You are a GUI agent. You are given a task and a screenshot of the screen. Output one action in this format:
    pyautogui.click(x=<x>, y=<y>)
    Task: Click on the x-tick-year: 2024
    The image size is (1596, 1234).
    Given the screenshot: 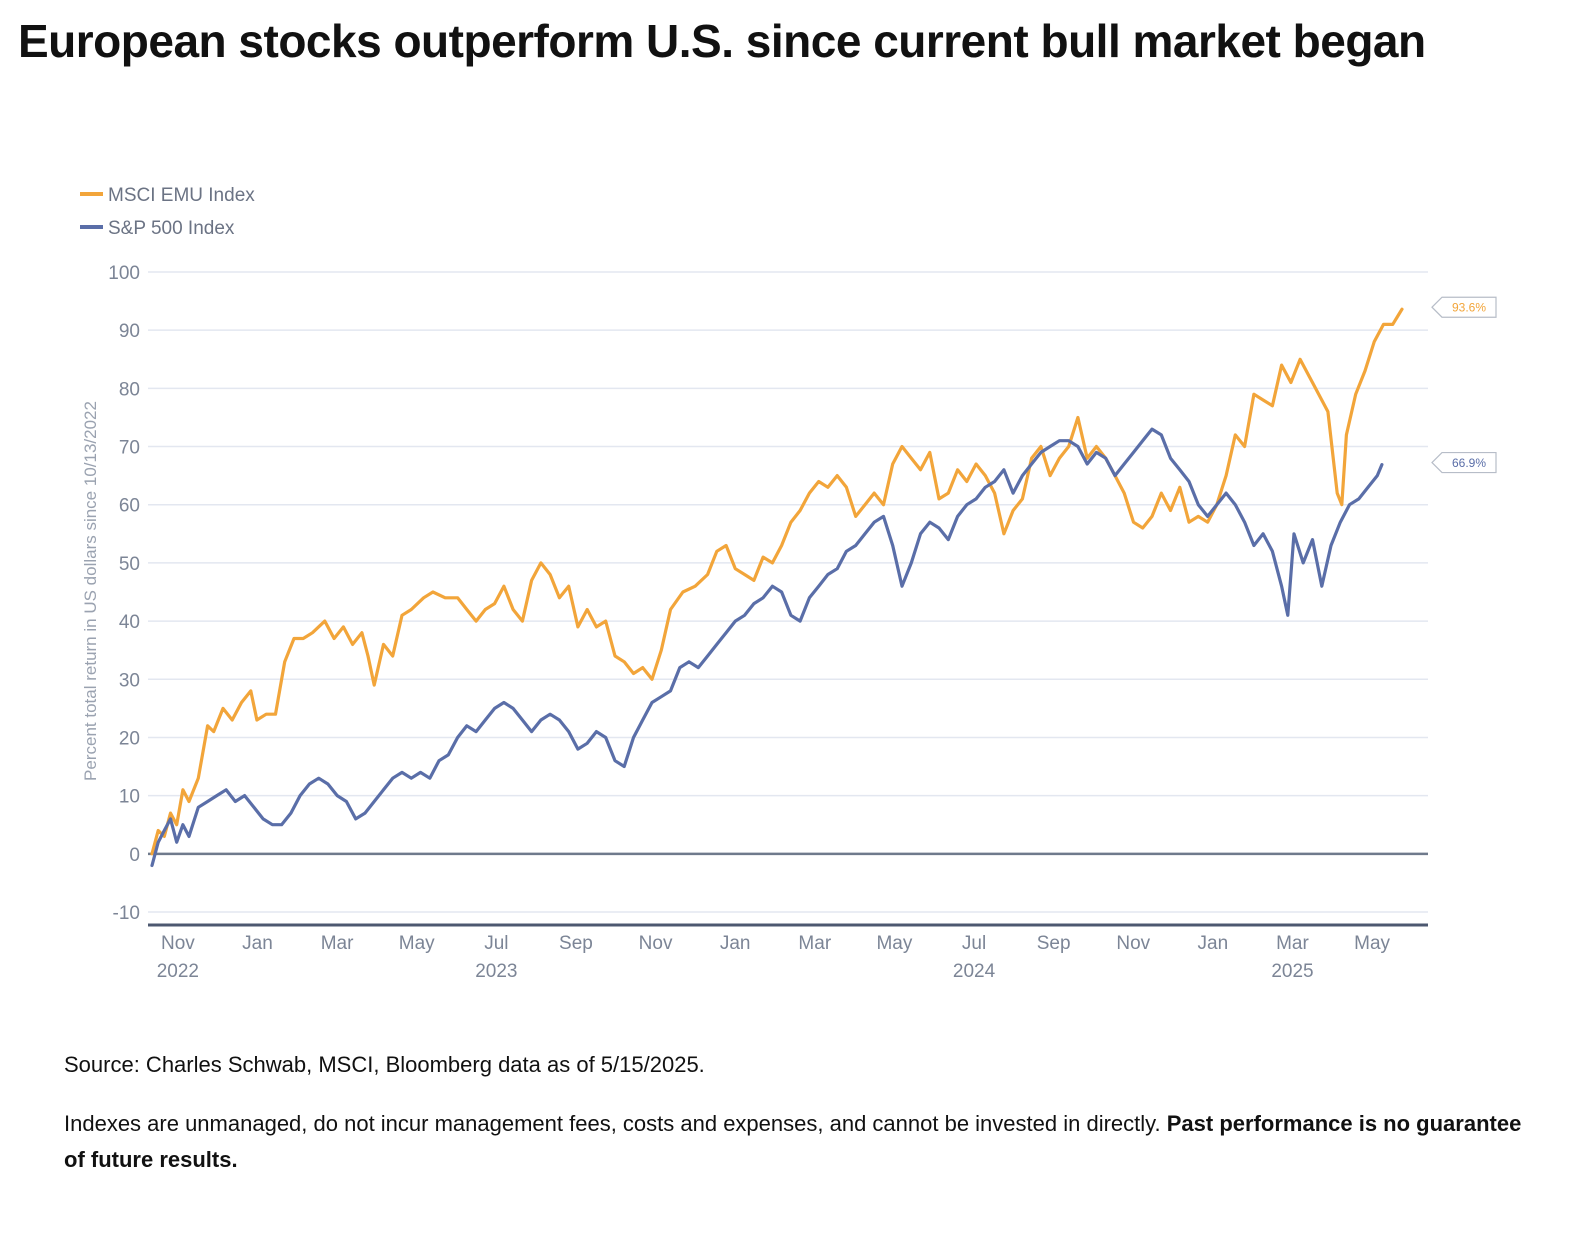 What is the action you would take?
    pyautogui.click(x=974, y=971)
    